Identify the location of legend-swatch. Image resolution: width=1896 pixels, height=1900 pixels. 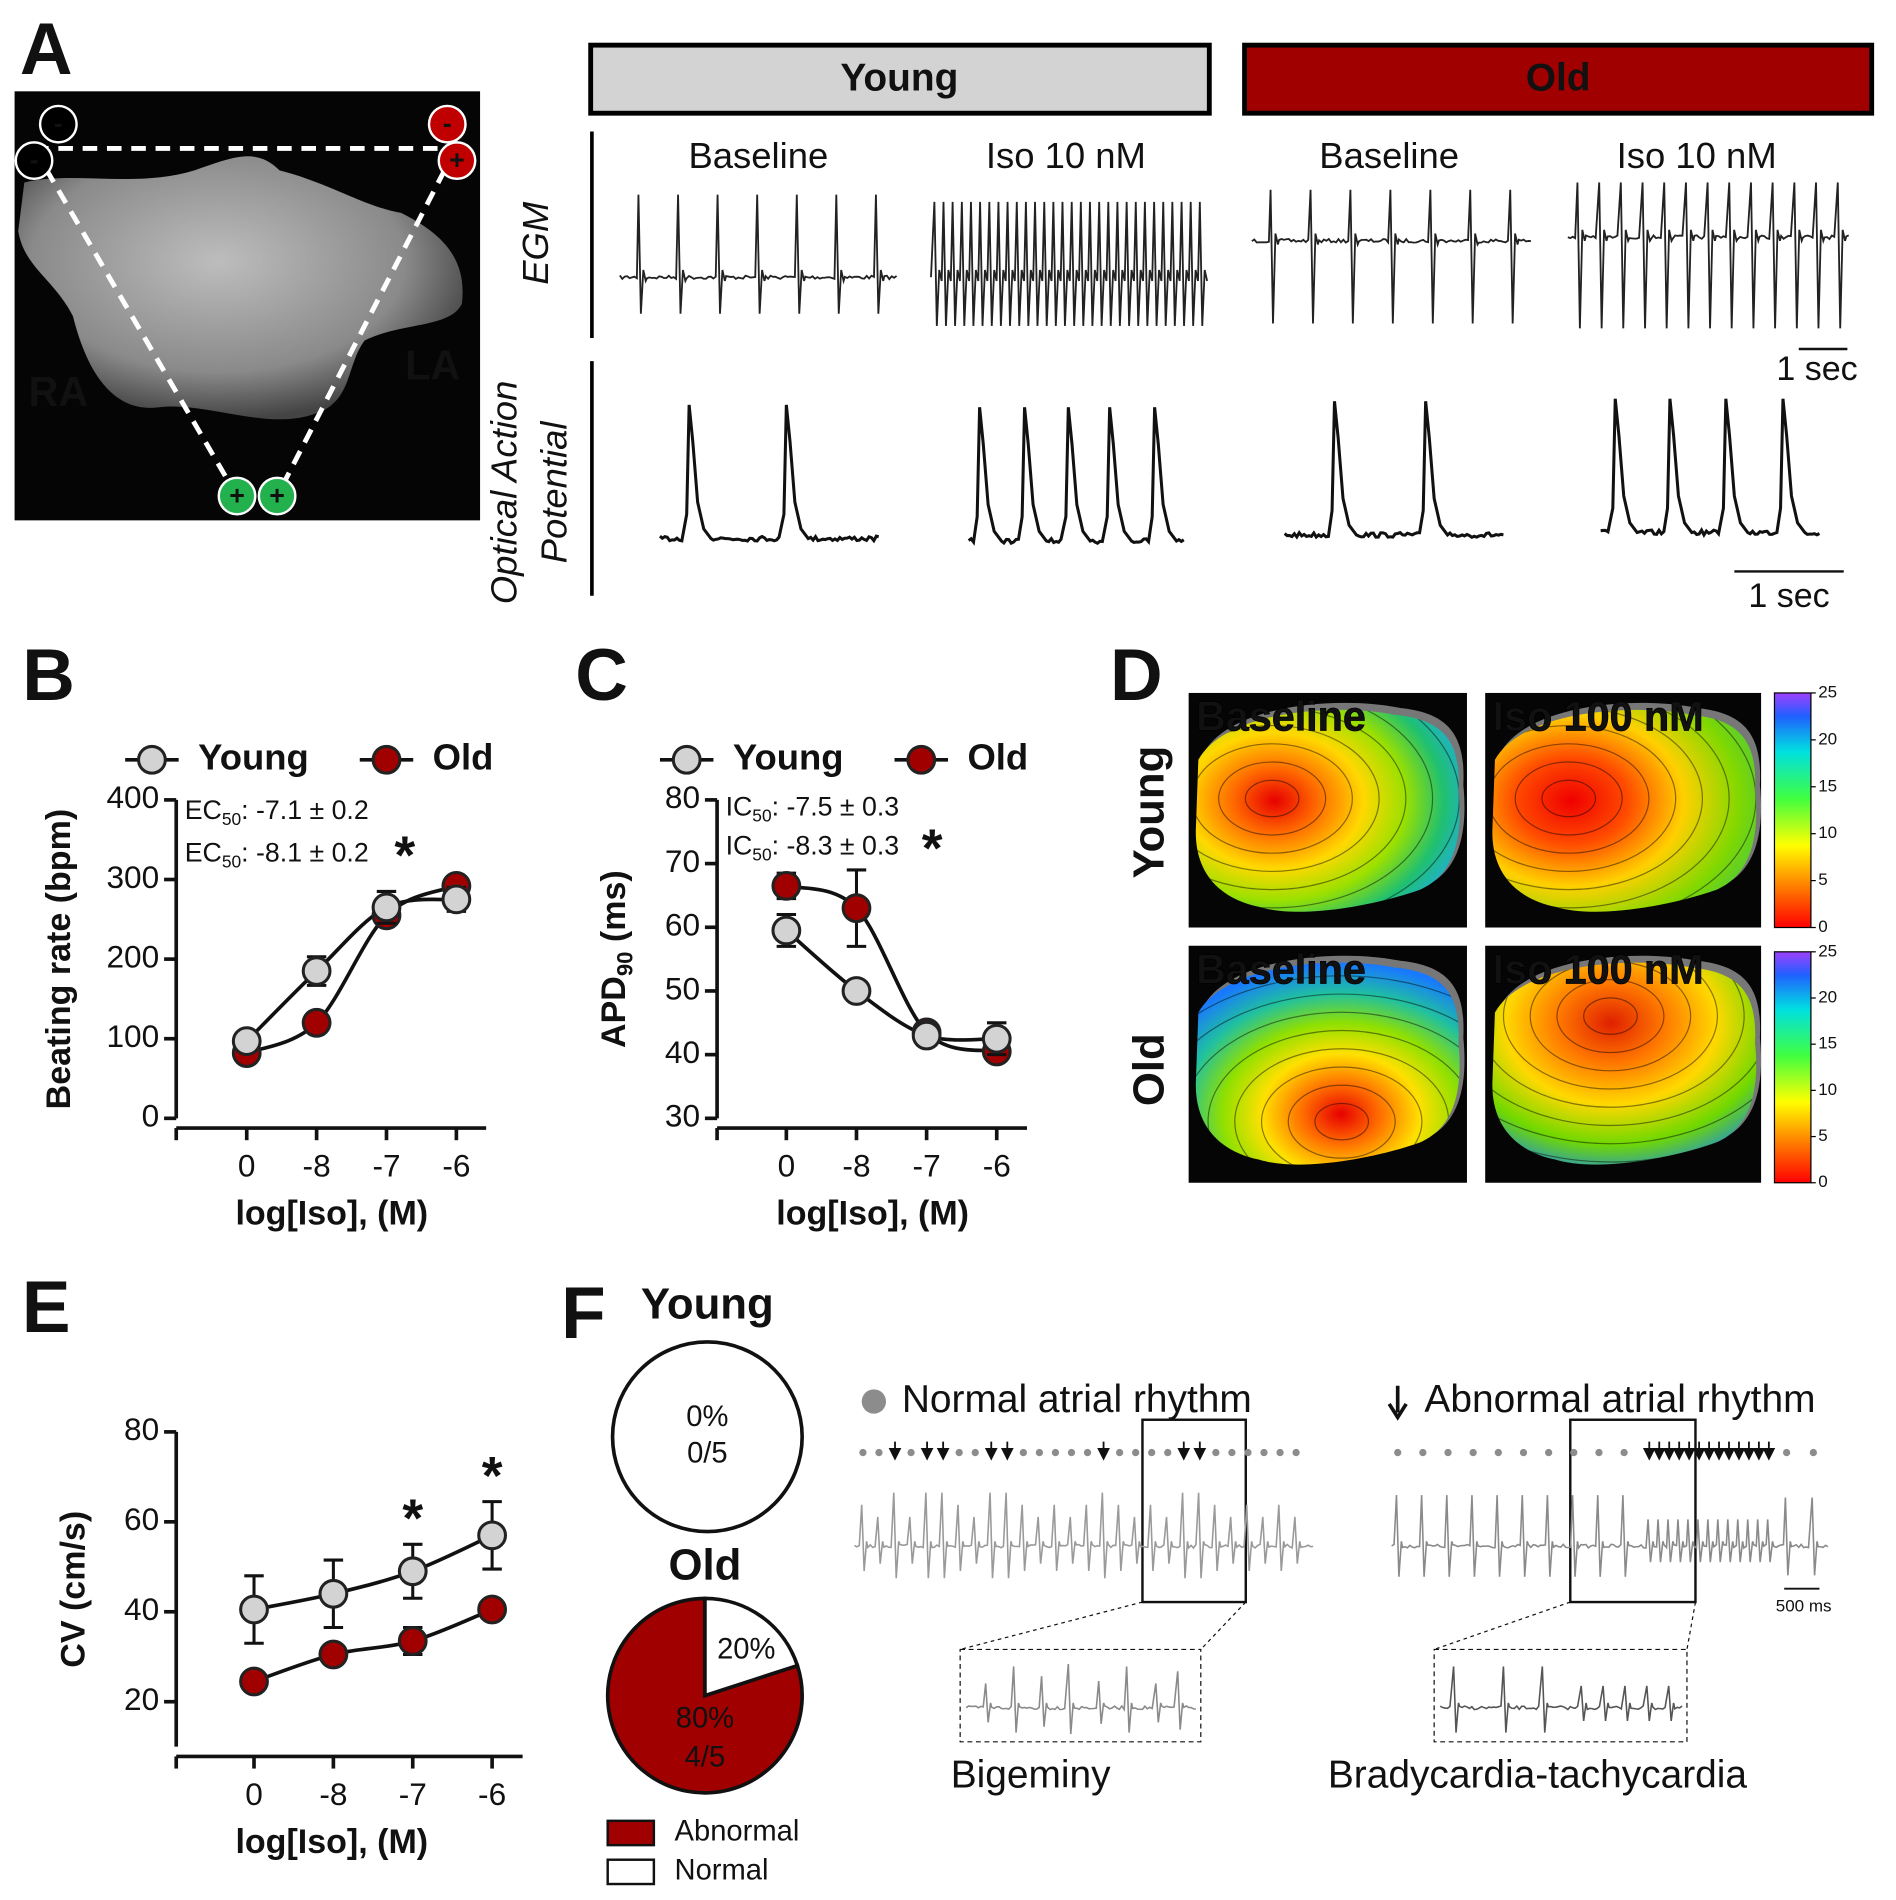
(631, 1833).